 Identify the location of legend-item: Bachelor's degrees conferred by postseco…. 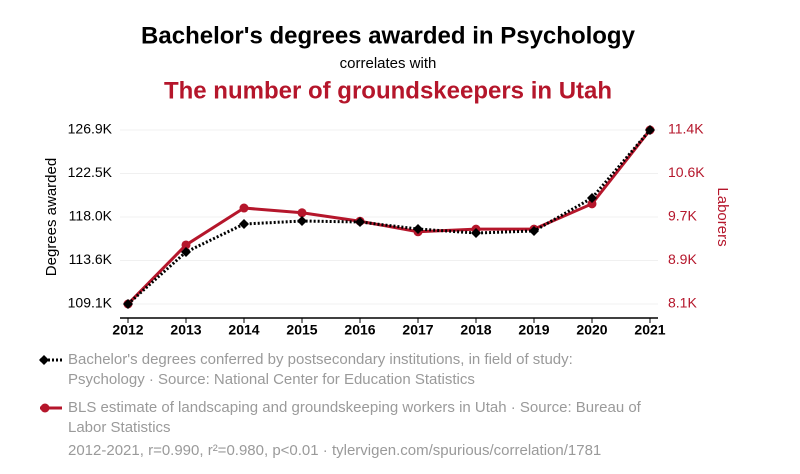
(358, 370).